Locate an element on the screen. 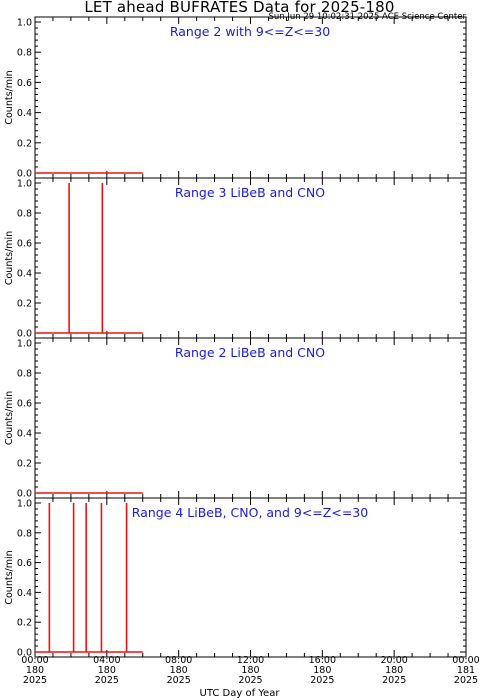 This screenshot has height=700, width=479. chart-title: LET ahead BUFRATES Data for 2025-180 is located at coordinates (239, 8).